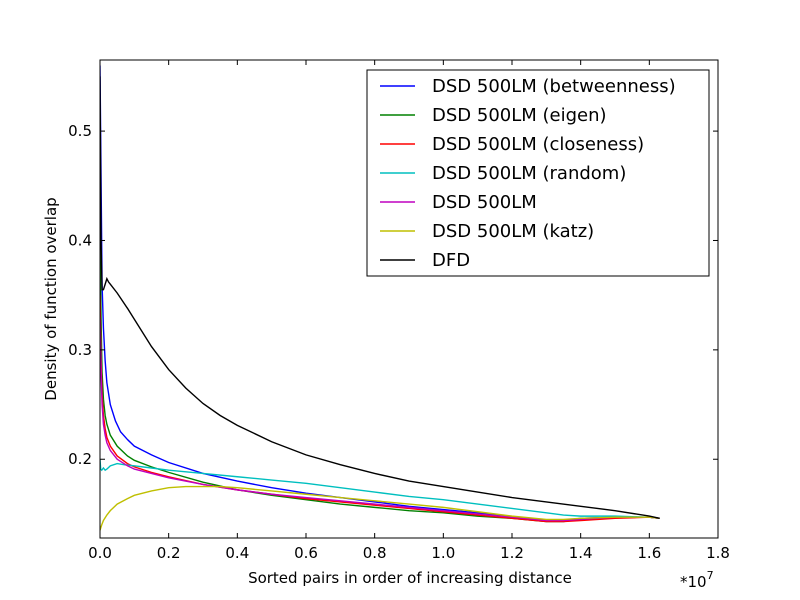 This screenshot has height=600, width=800. Describe the element at coordinates (443, 553) in the screenshot. I see `x-tick-label: 1.0` at that location.